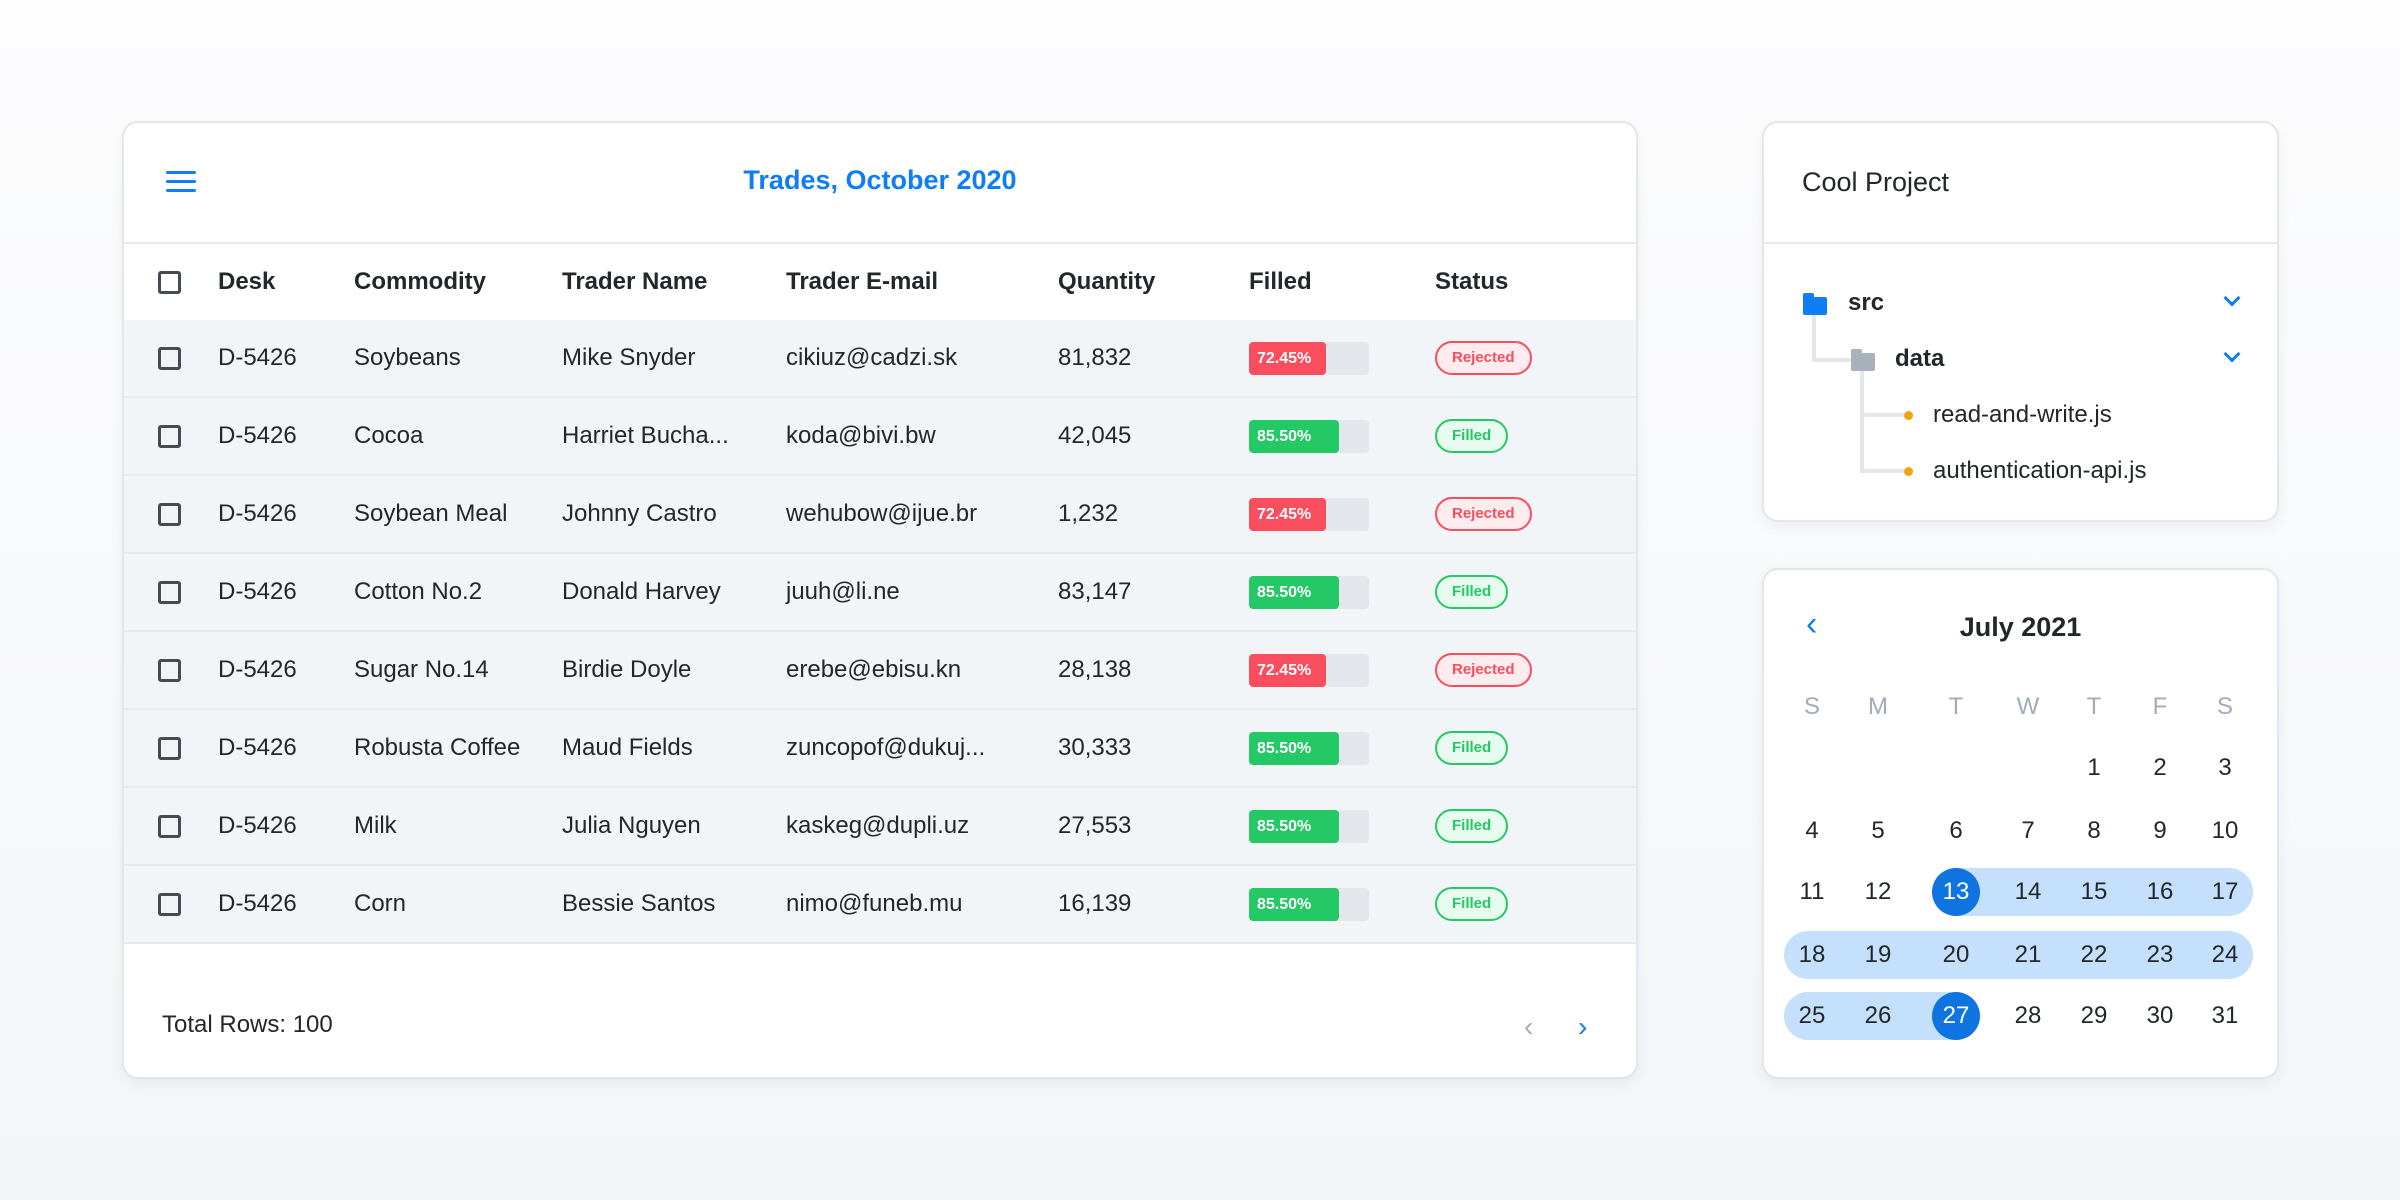 The image size is (2400, 1200). I want to click on cell-trader: Maud Fields, so click(627, 747).